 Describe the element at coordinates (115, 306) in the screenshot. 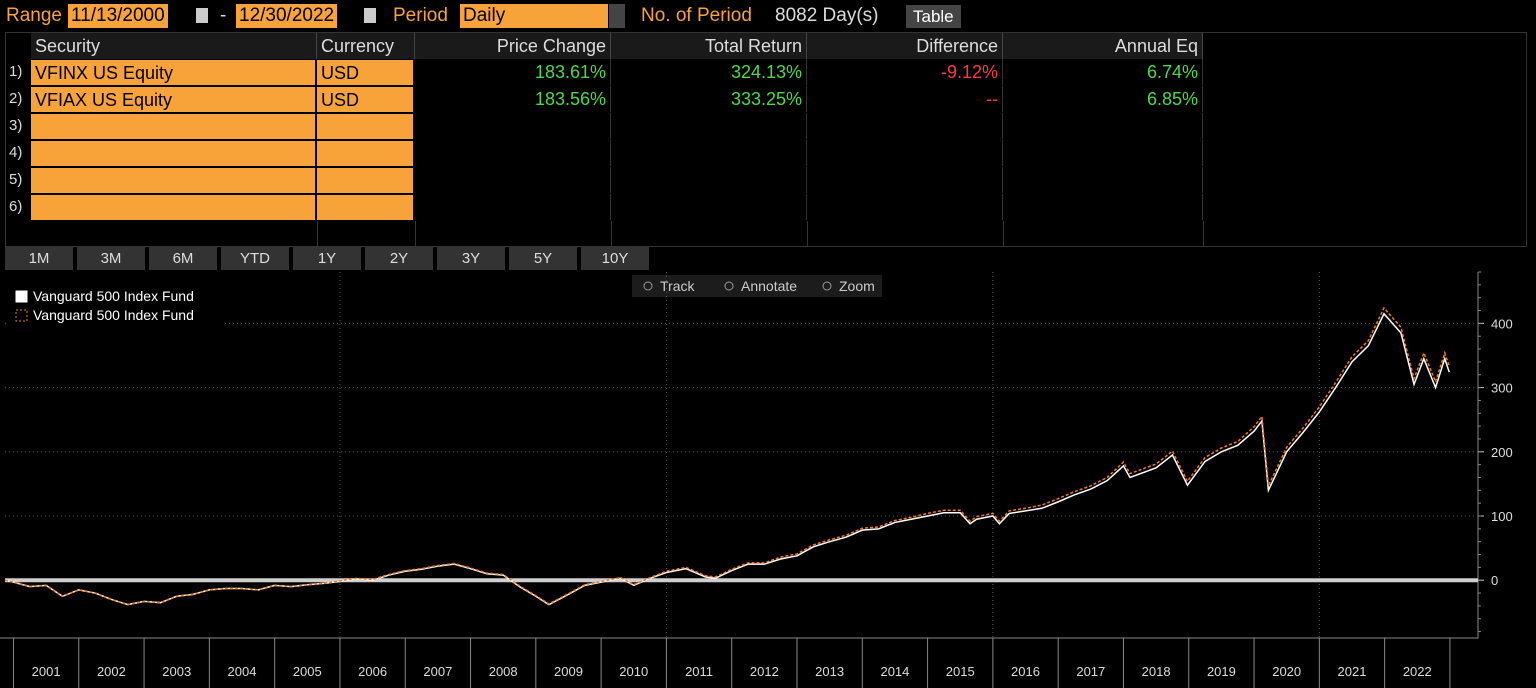

I see `legend-box` at that location.